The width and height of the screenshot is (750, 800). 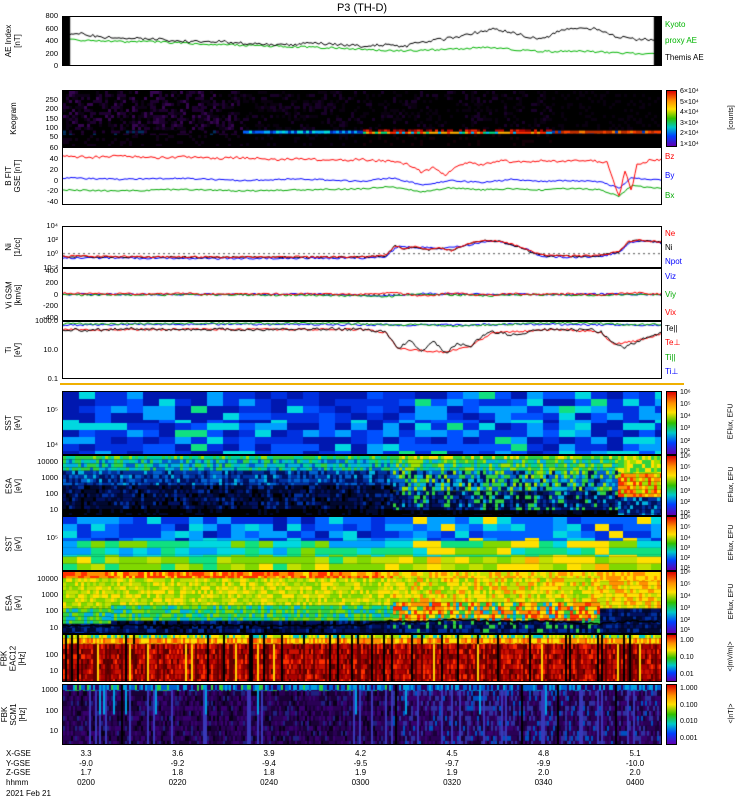 I want to click on velocity-ytick-label: -400, so click(x=50, y=318).